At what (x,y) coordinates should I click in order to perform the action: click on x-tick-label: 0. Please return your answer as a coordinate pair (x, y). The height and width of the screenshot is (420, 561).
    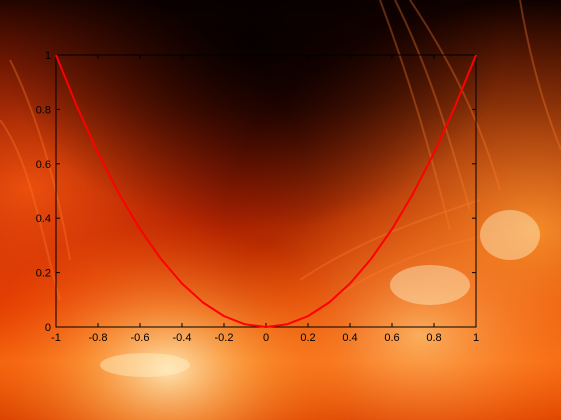
    Looking at the image, I should click on (266, 338).